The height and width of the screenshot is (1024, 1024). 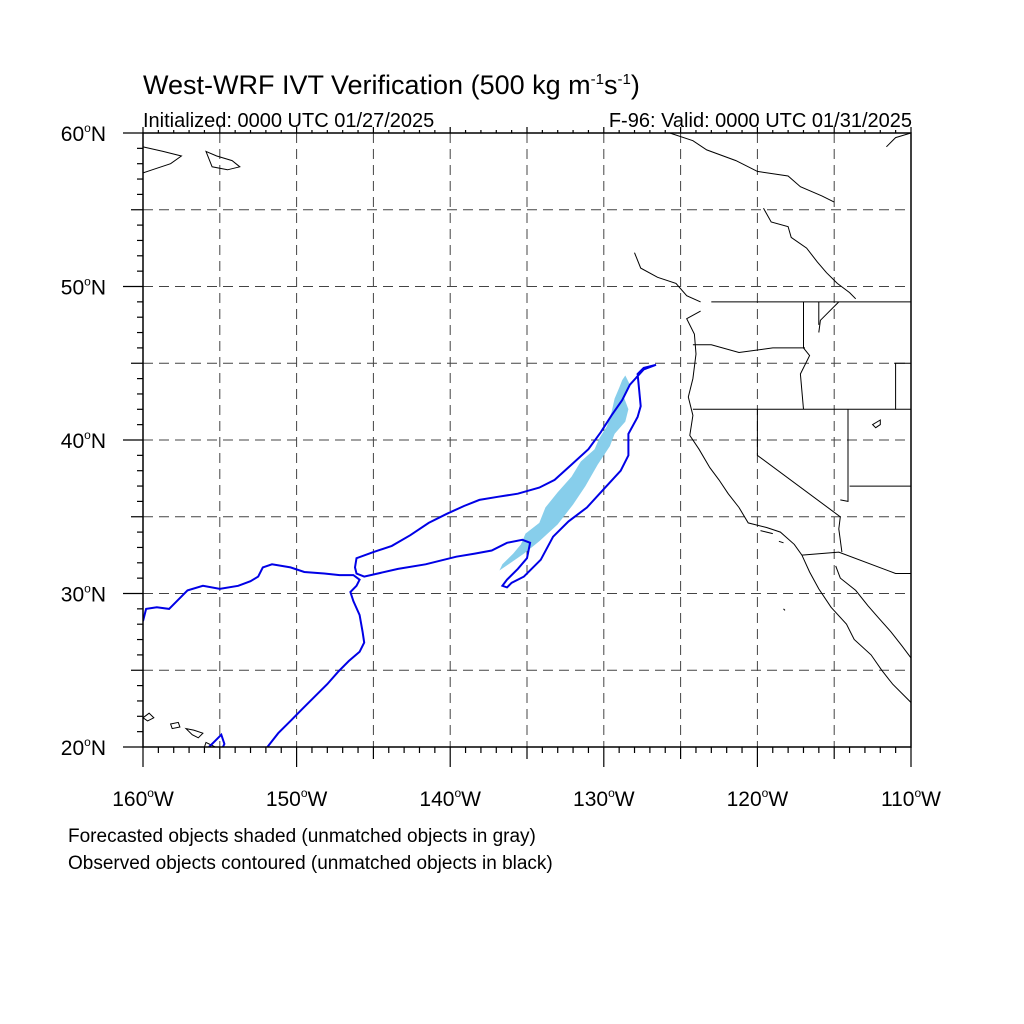 What do you see at coordinates (175, 725) in the screenshot?
I see `island-oahu` at bounding box center [175, 725].